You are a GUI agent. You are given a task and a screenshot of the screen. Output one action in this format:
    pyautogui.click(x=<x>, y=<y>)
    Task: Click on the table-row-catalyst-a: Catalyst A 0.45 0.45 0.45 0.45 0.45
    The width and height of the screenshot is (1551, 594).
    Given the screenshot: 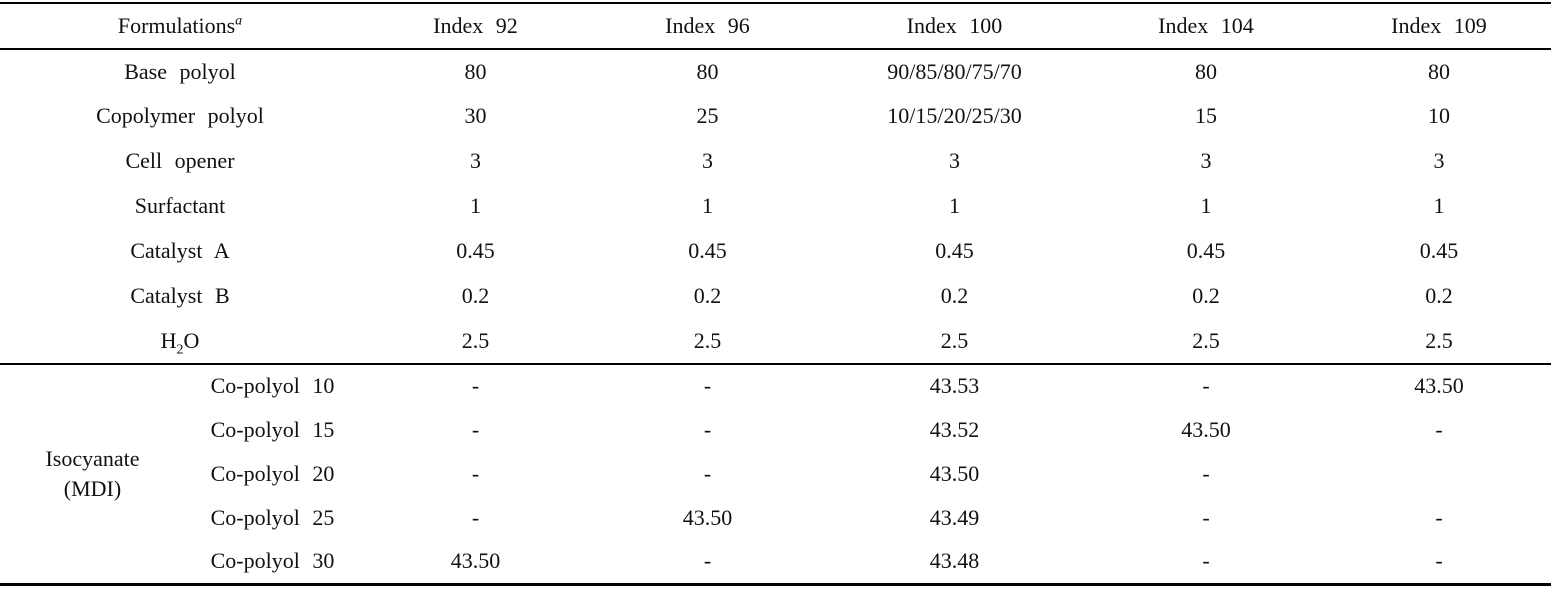 What is the action you would take?
    pyautogui.click(x=775, y=251)
    